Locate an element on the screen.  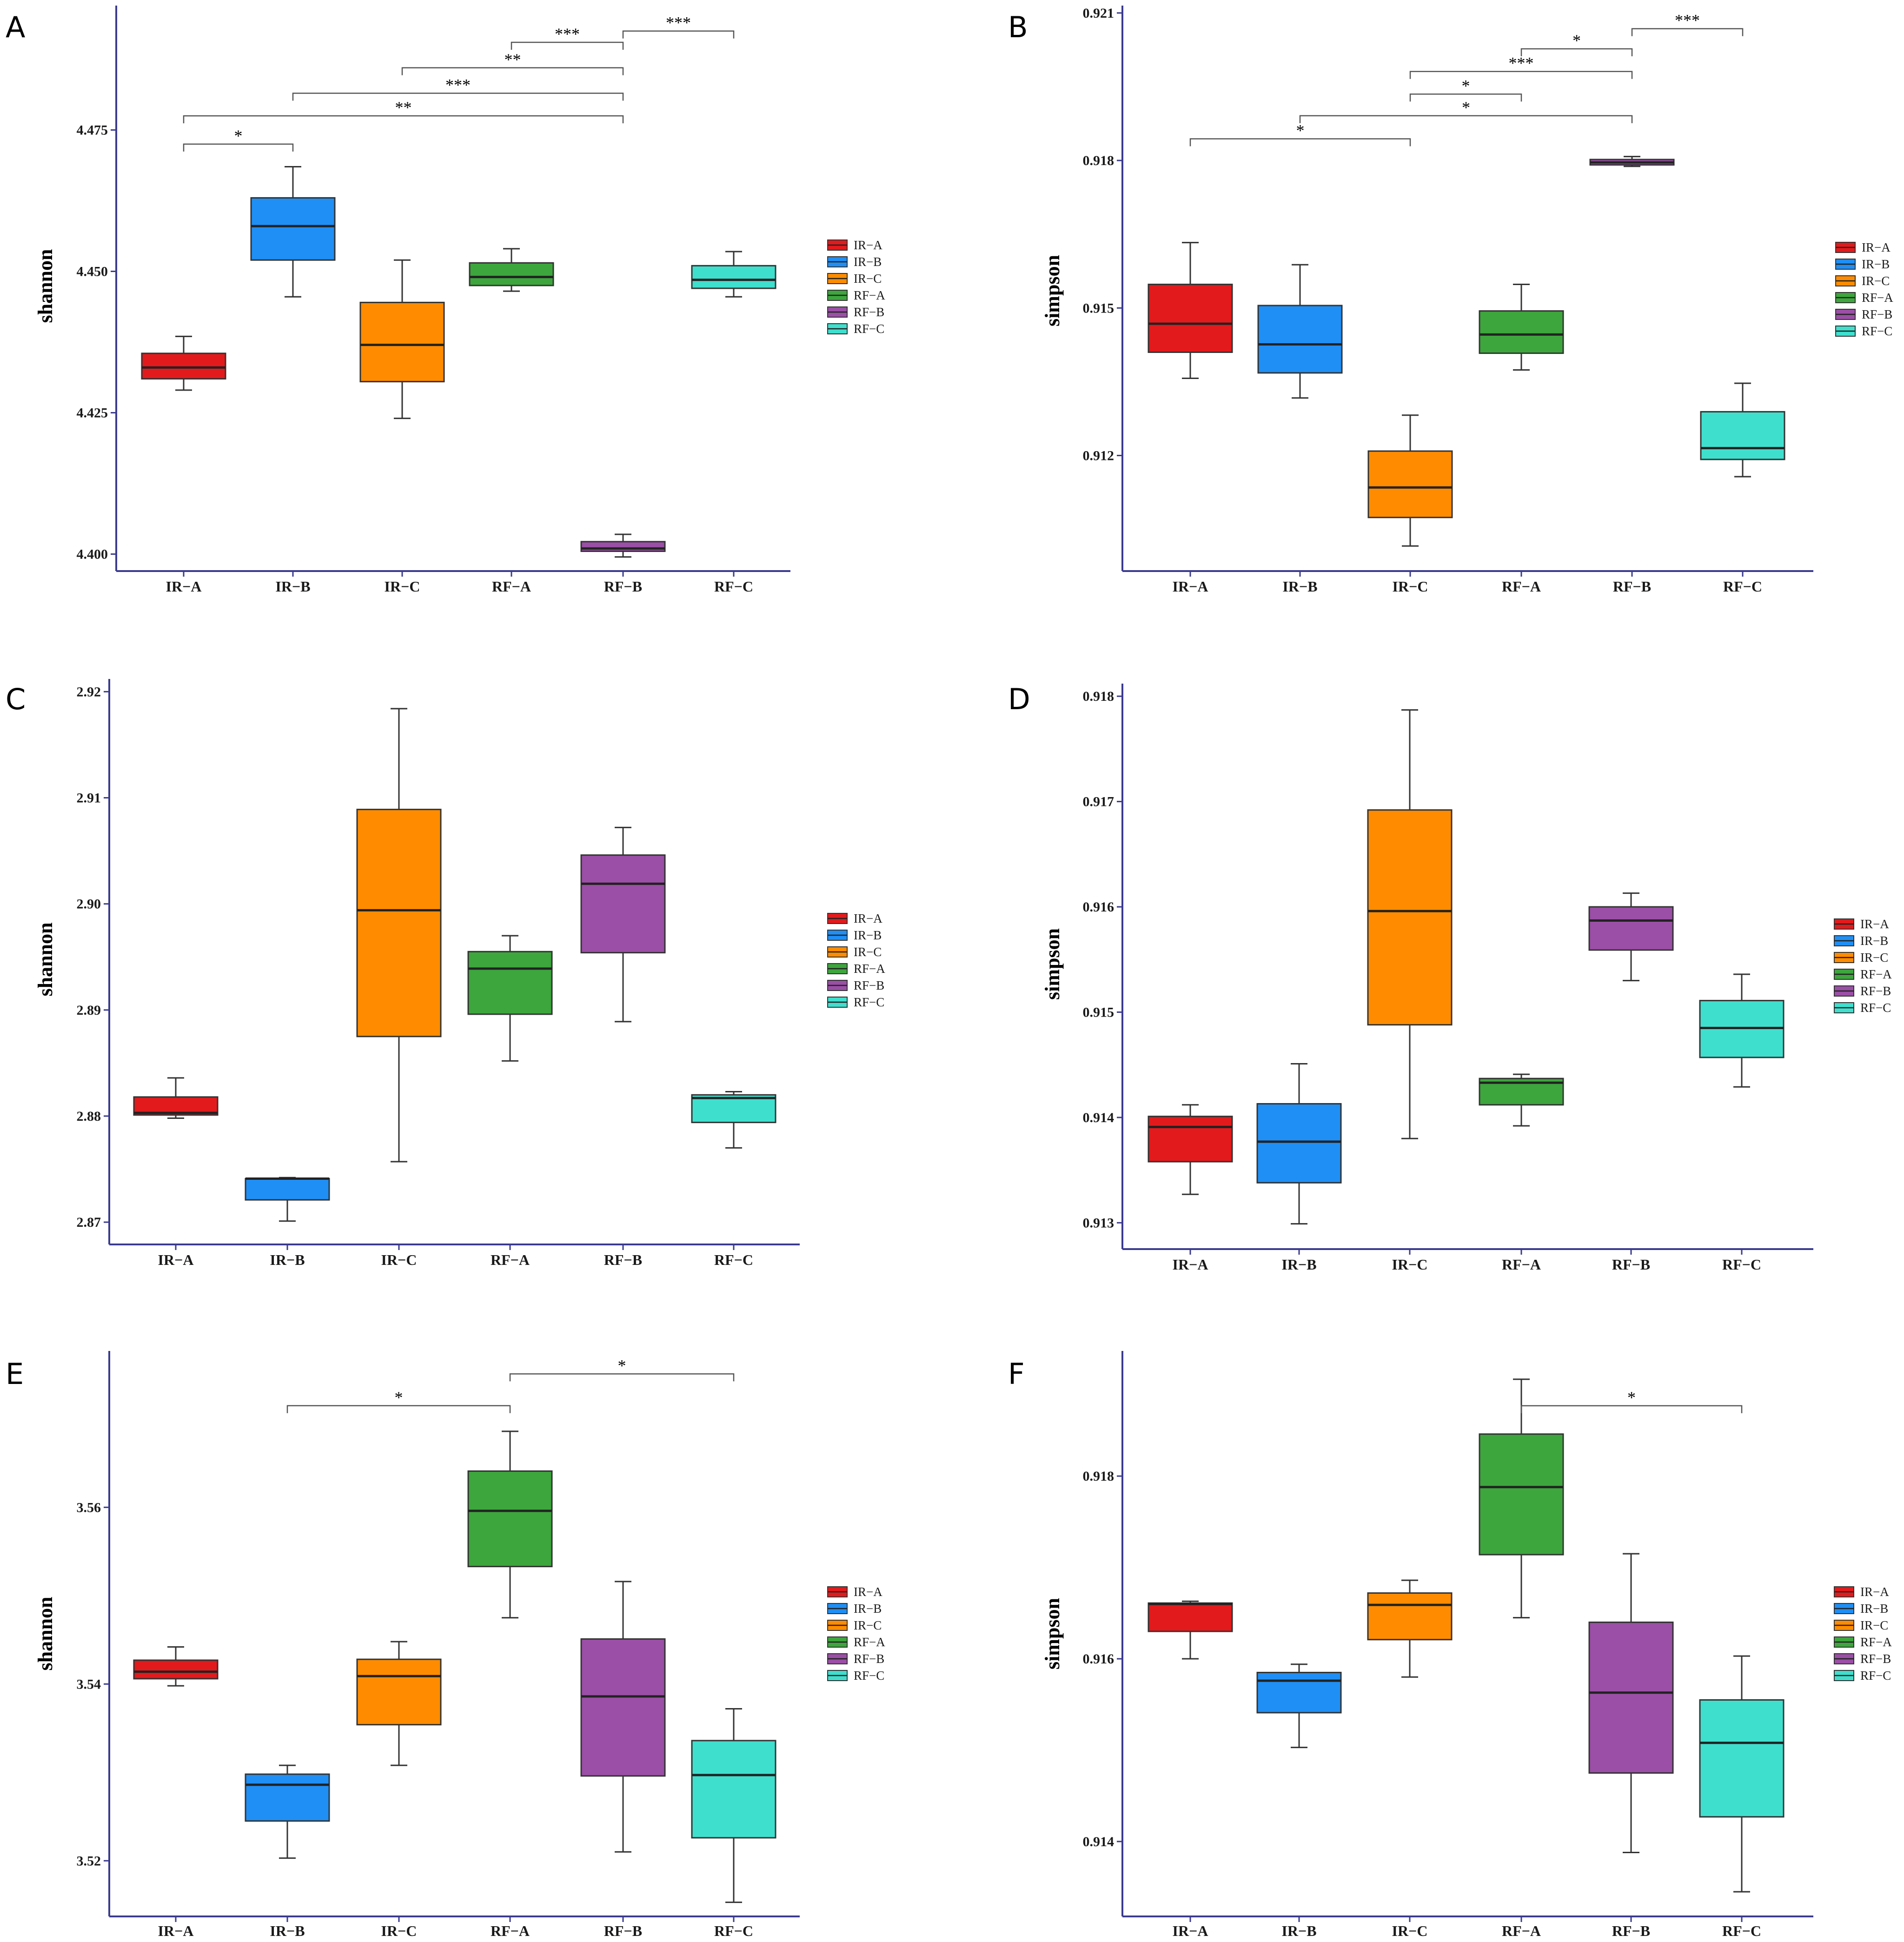
y-tick-label: 0.916 is located at coordinates (1099, 1659).